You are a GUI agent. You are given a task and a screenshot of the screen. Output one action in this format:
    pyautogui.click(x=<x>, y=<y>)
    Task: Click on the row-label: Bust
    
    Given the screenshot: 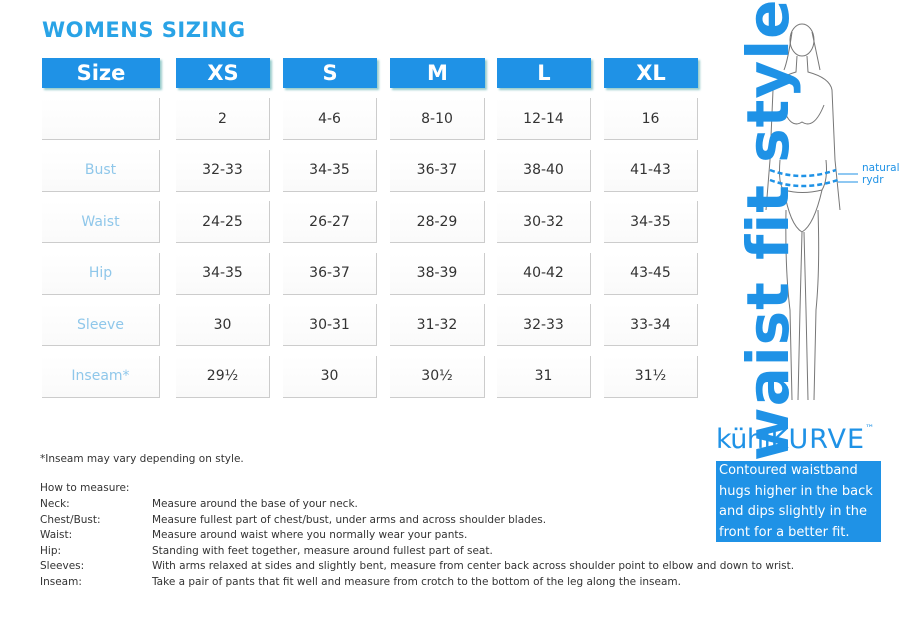 What is the action you would take?
    pyautogui.click(x=101, y=170)
    